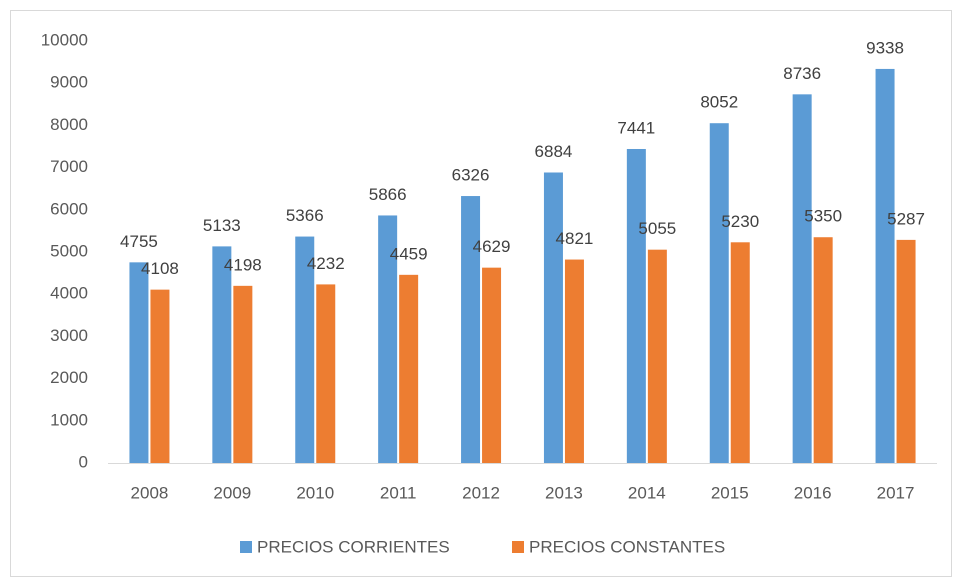 This screenshot has height=580, width=955. Describe the element at coordinates (575, 238) in the screenshot. I see `value-label: 4821` at that location.